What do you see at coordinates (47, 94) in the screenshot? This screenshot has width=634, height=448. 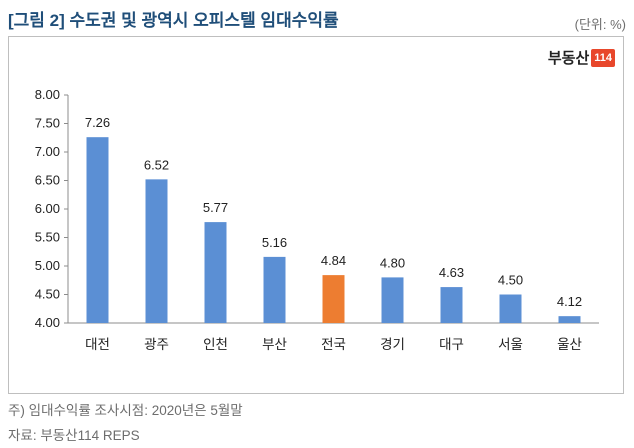 I see `y-tick-label: 8.00` at bounding box center [47, 94].